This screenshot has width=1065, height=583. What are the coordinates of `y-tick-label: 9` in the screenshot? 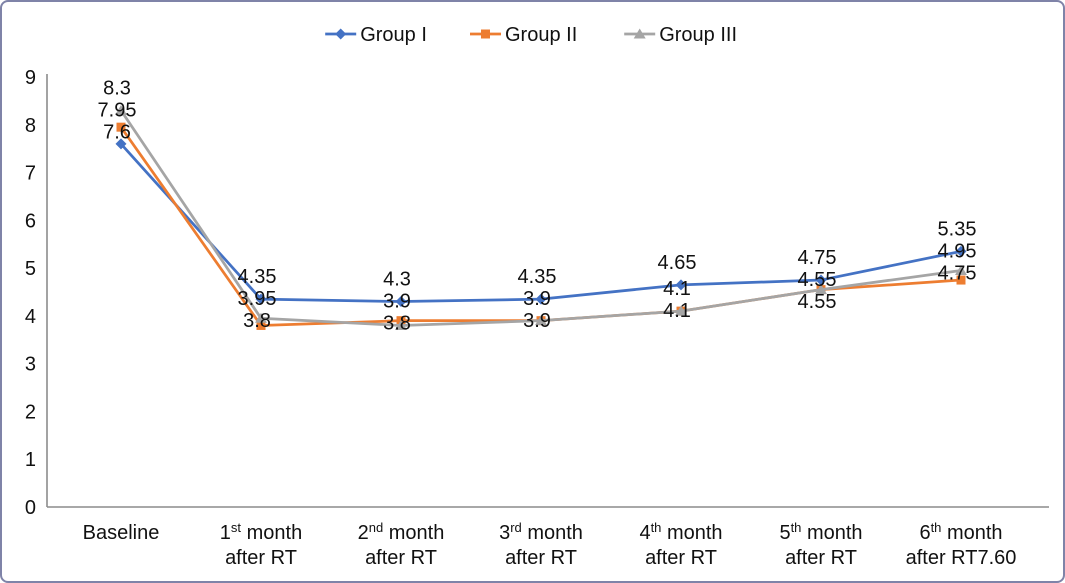 It's located at (30, 78).